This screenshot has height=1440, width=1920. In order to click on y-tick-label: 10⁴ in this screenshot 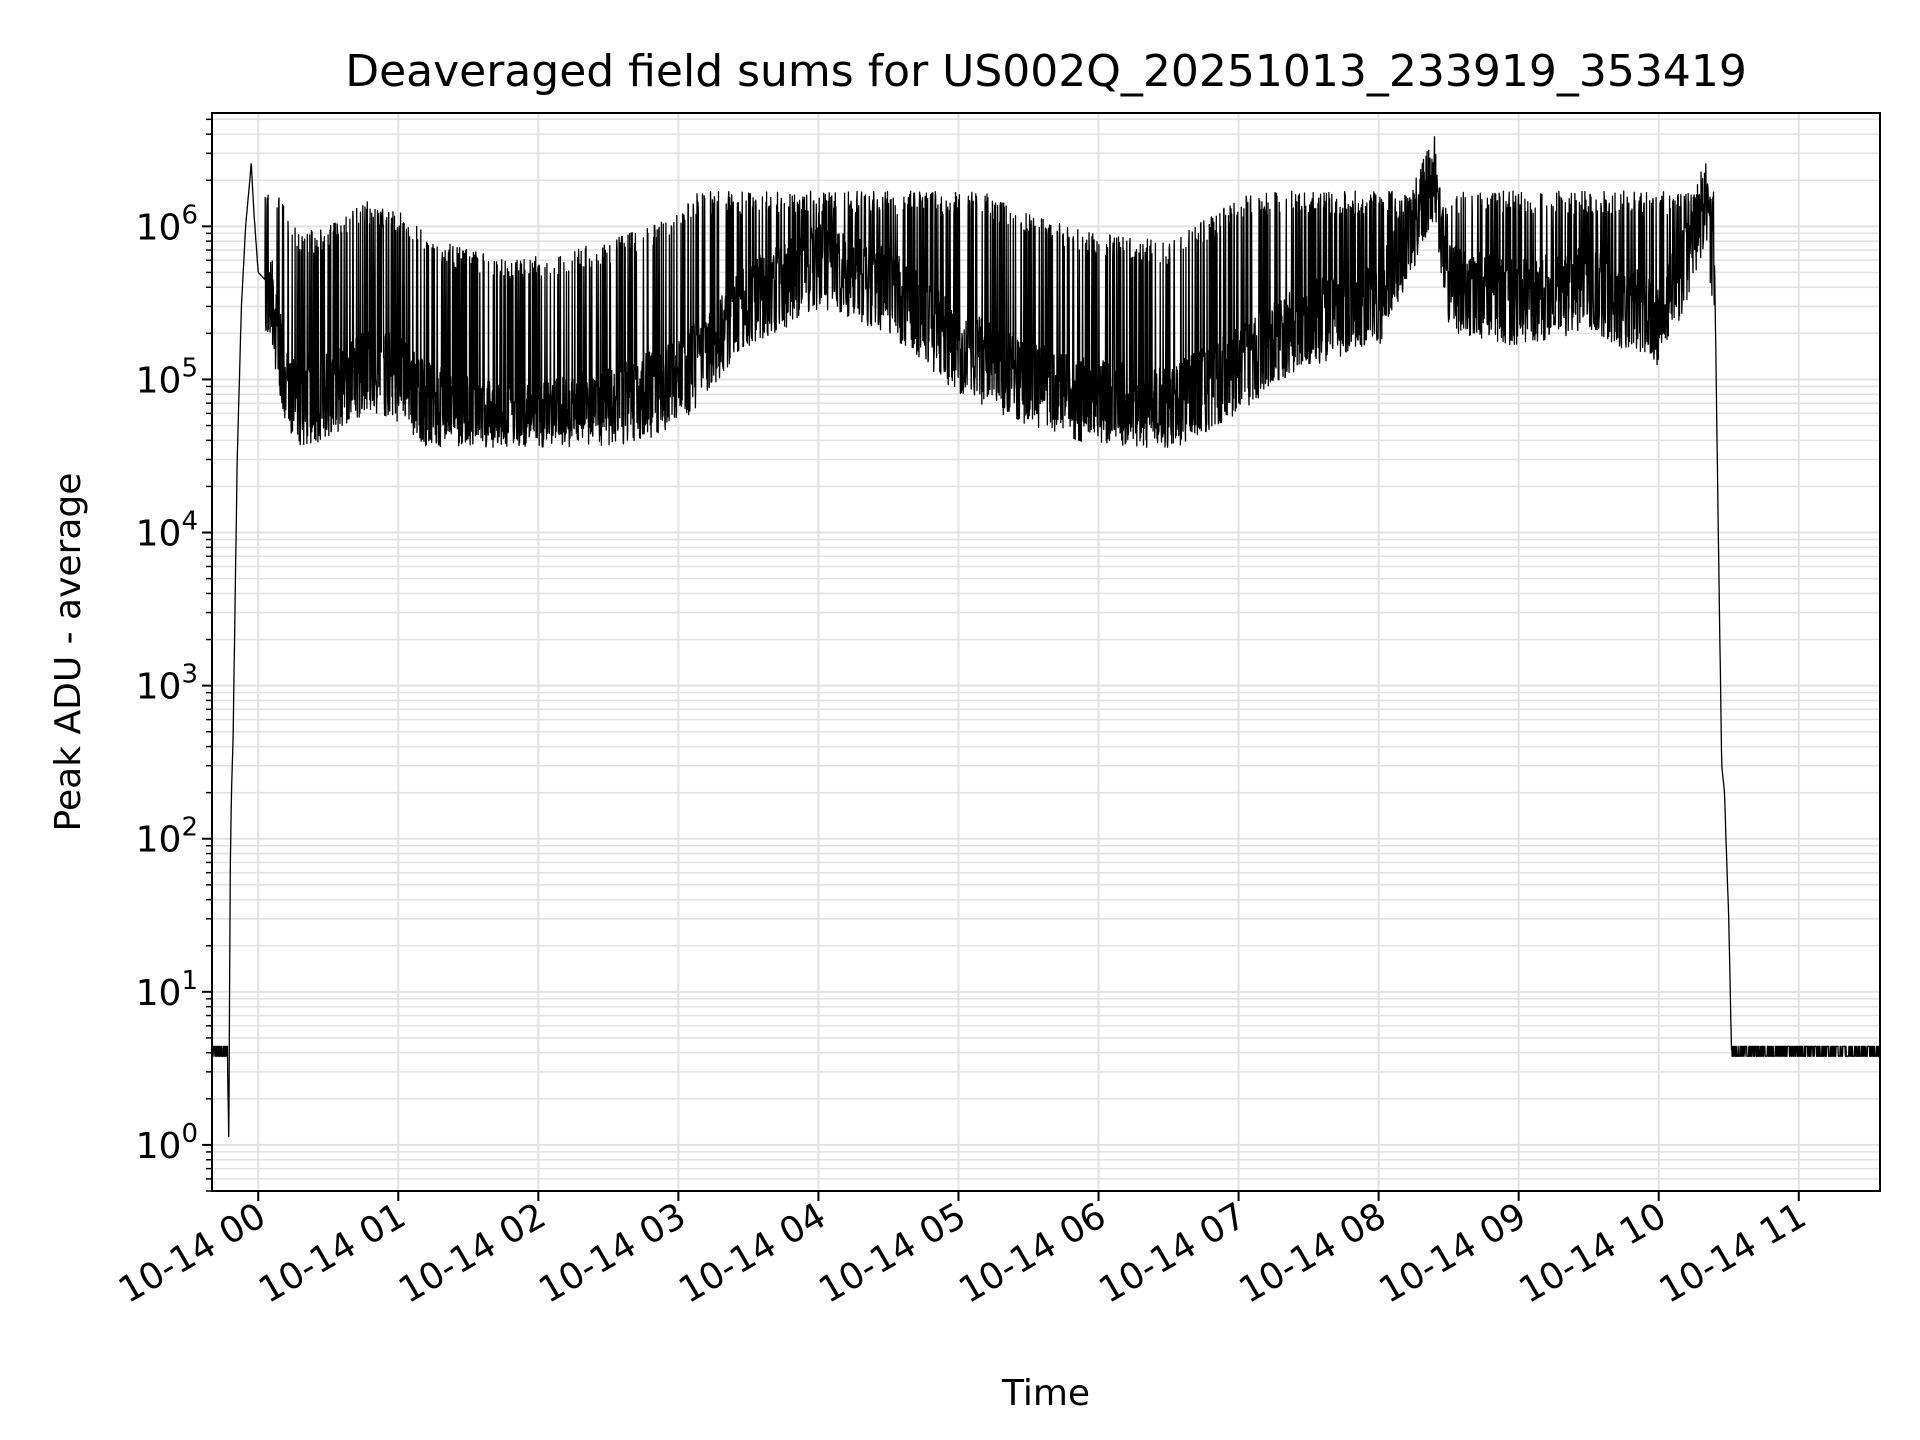, I will do `click(167, 531)`.